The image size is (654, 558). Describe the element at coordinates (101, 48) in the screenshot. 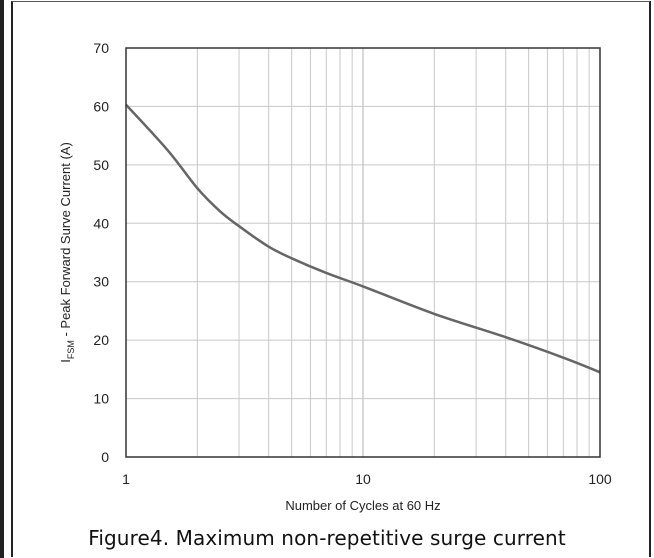

I see `y-tick-label: 70` at that location.